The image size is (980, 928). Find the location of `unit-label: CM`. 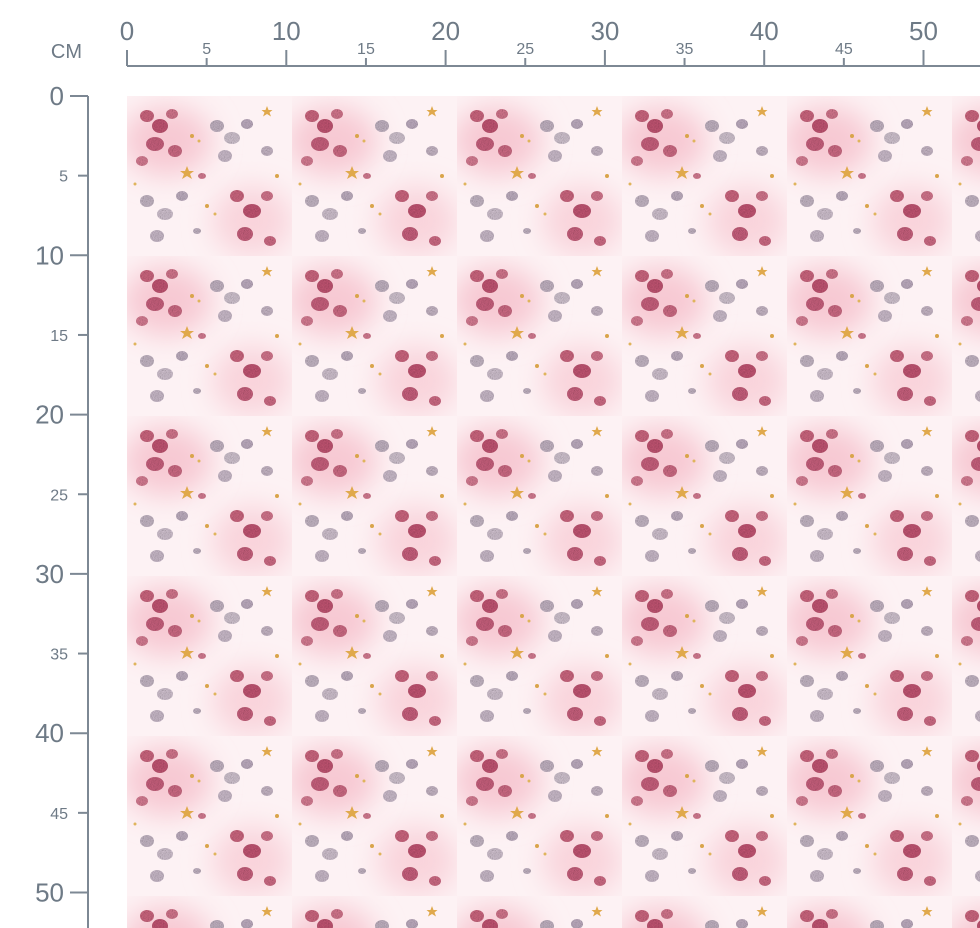

unit-label: CM is located at coordinates (66, 52).